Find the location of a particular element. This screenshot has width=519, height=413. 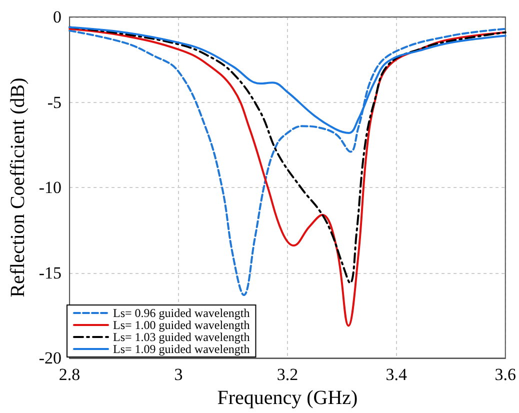

x-tick-label: 3.2 is located at coordinates (287, 374).